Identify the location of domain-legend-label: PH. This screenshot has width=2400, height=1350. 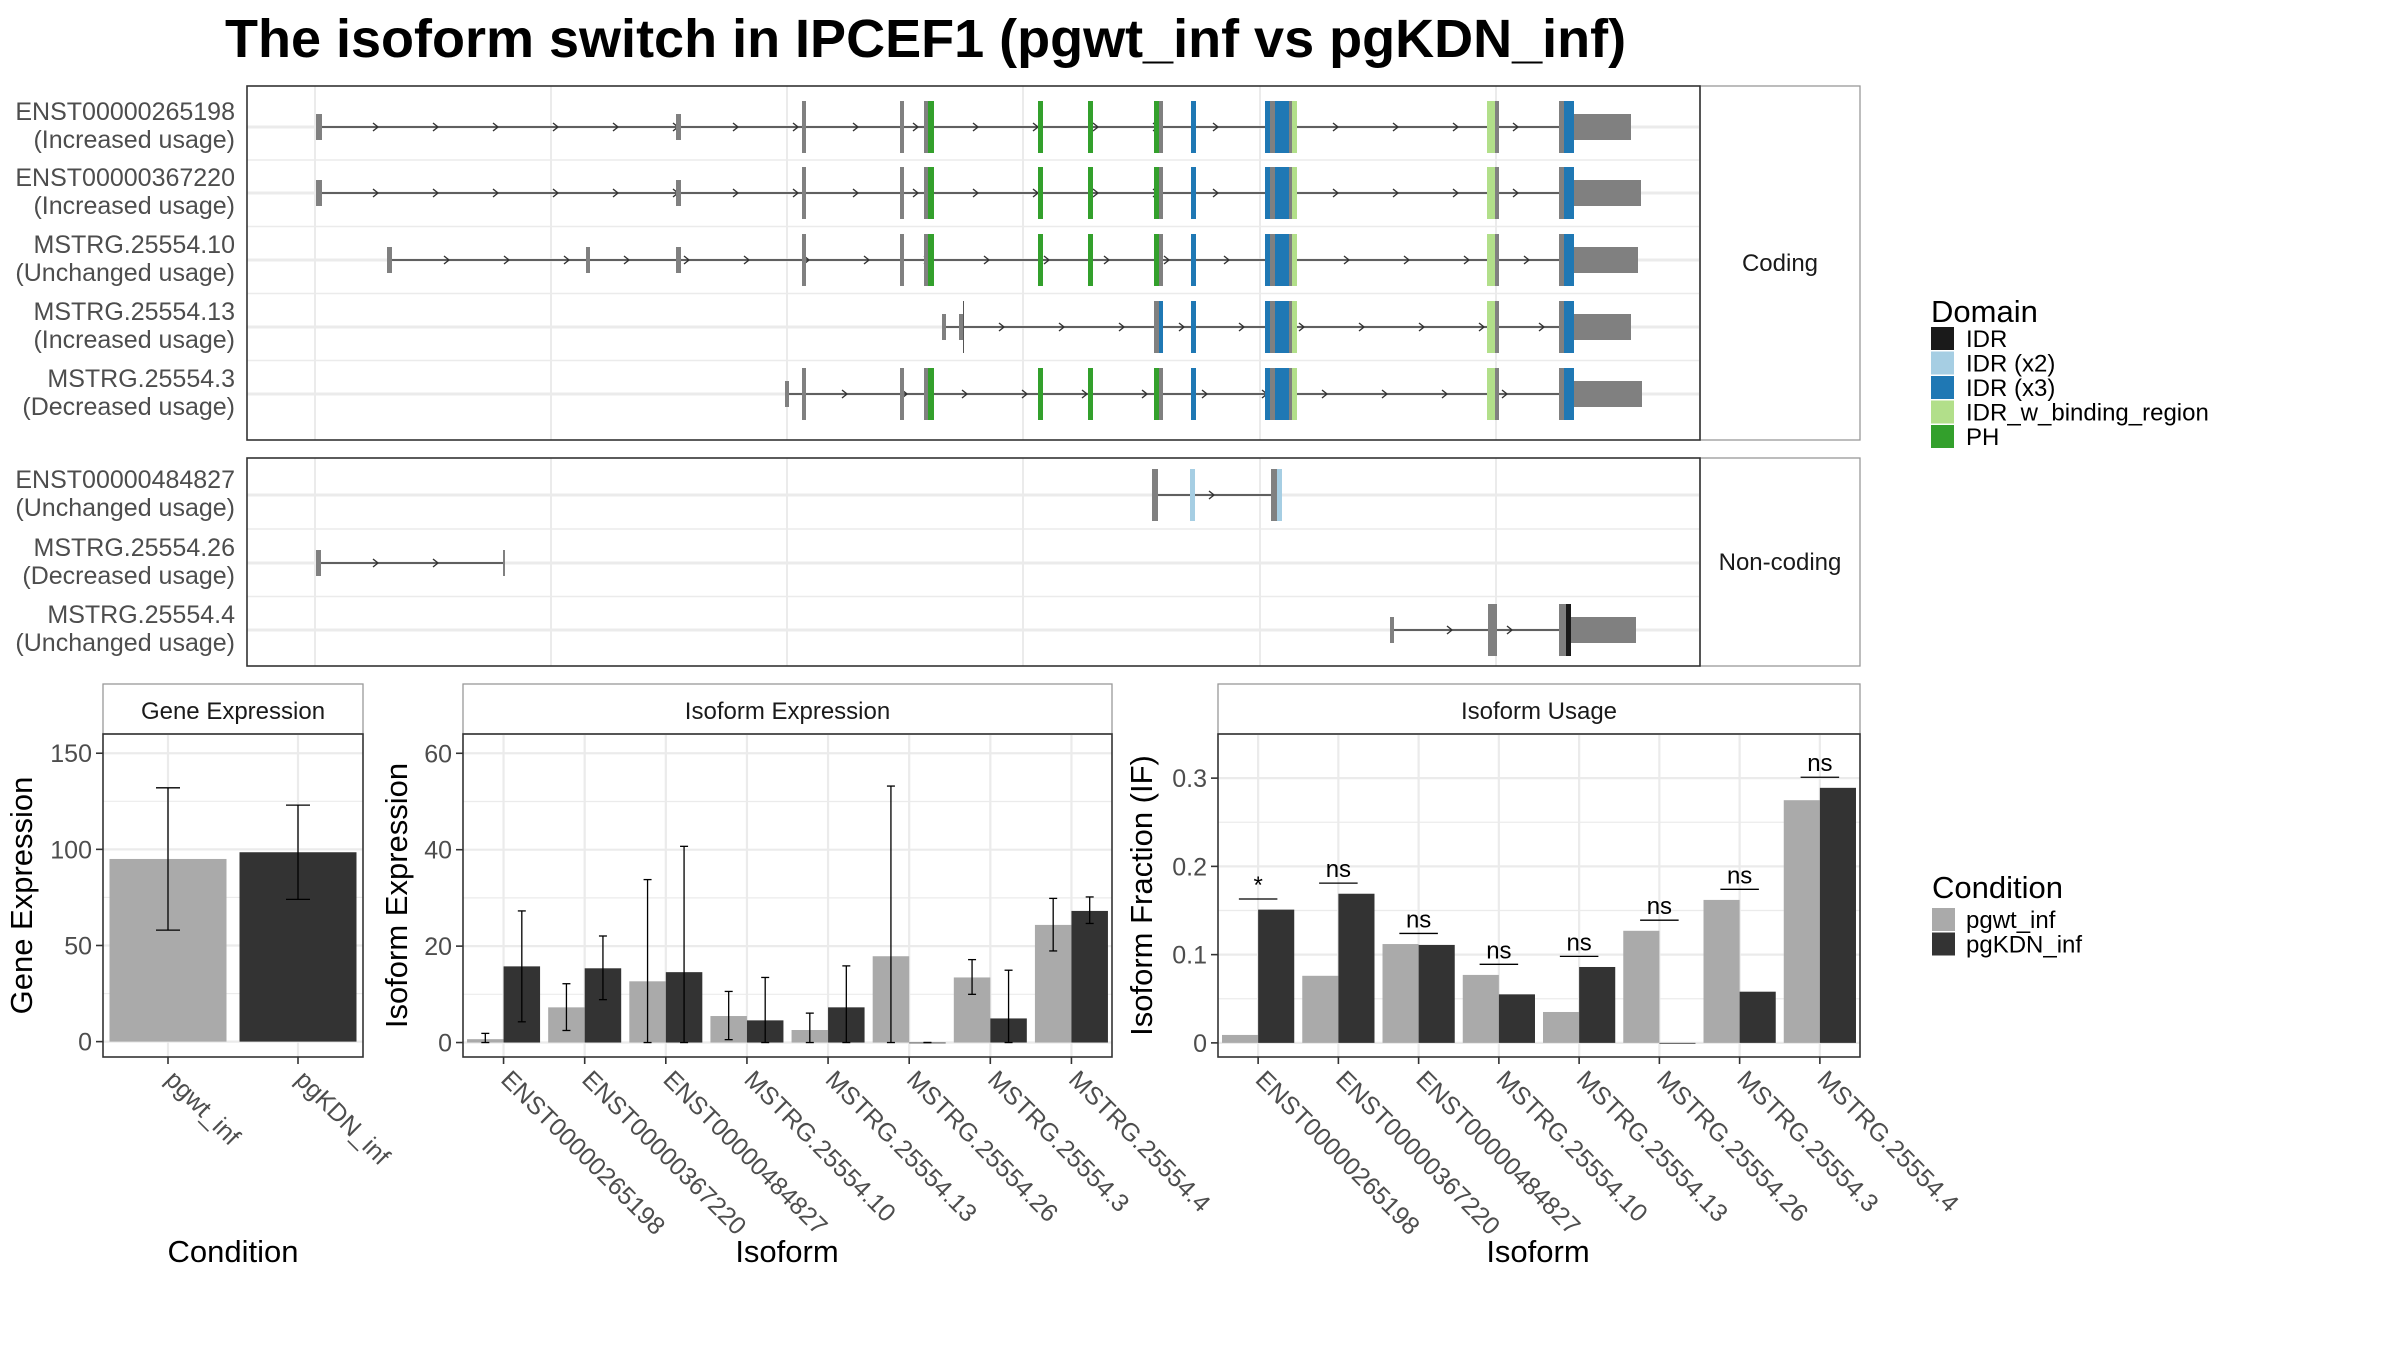
(1982, 437).